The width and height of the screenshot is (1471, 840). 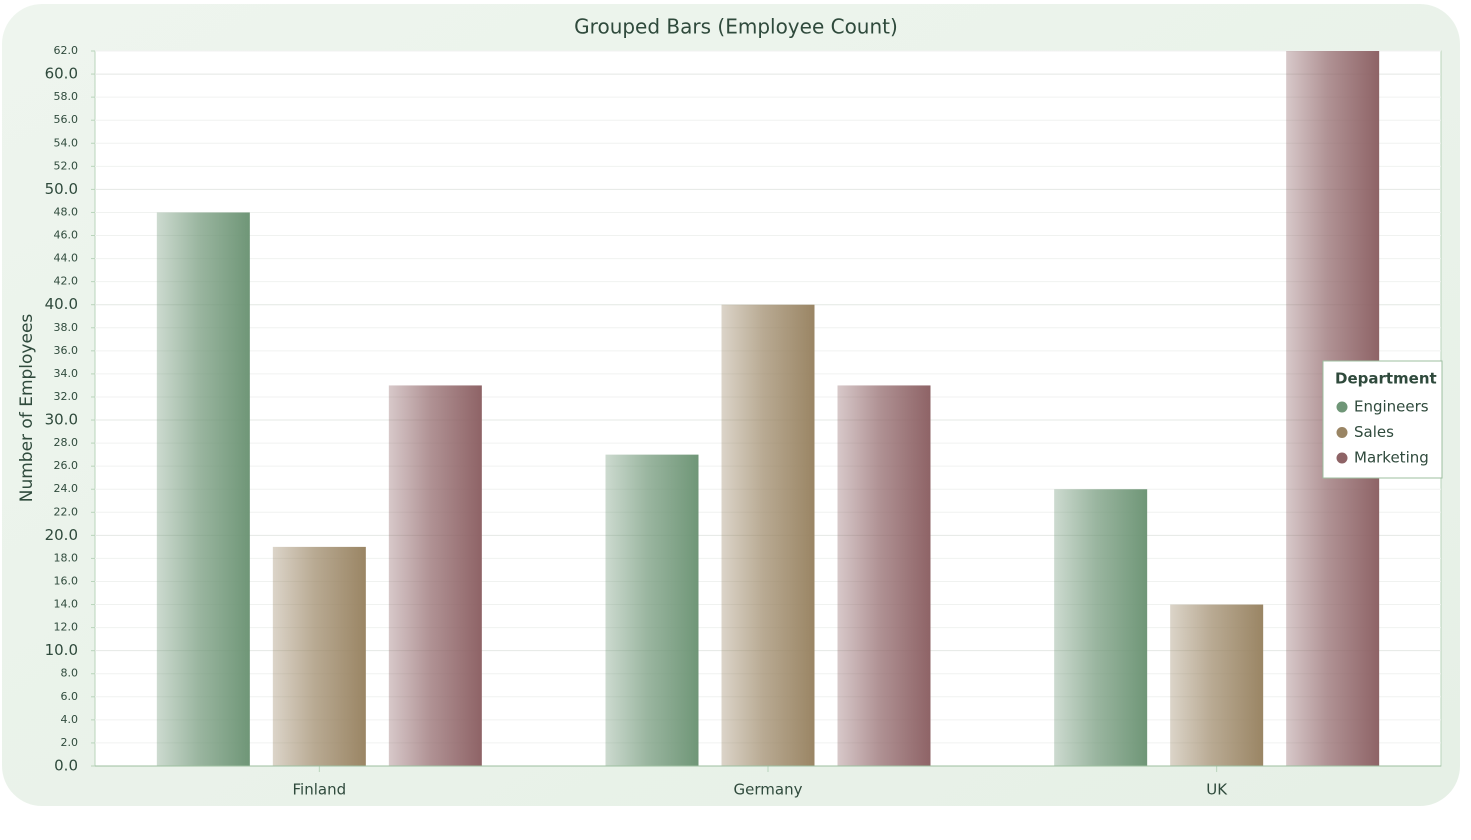 What do you see at coordinates (66, 235) in the screenshot?
I see `y-tick-label: 46.0` at bounding box center [66, 235].